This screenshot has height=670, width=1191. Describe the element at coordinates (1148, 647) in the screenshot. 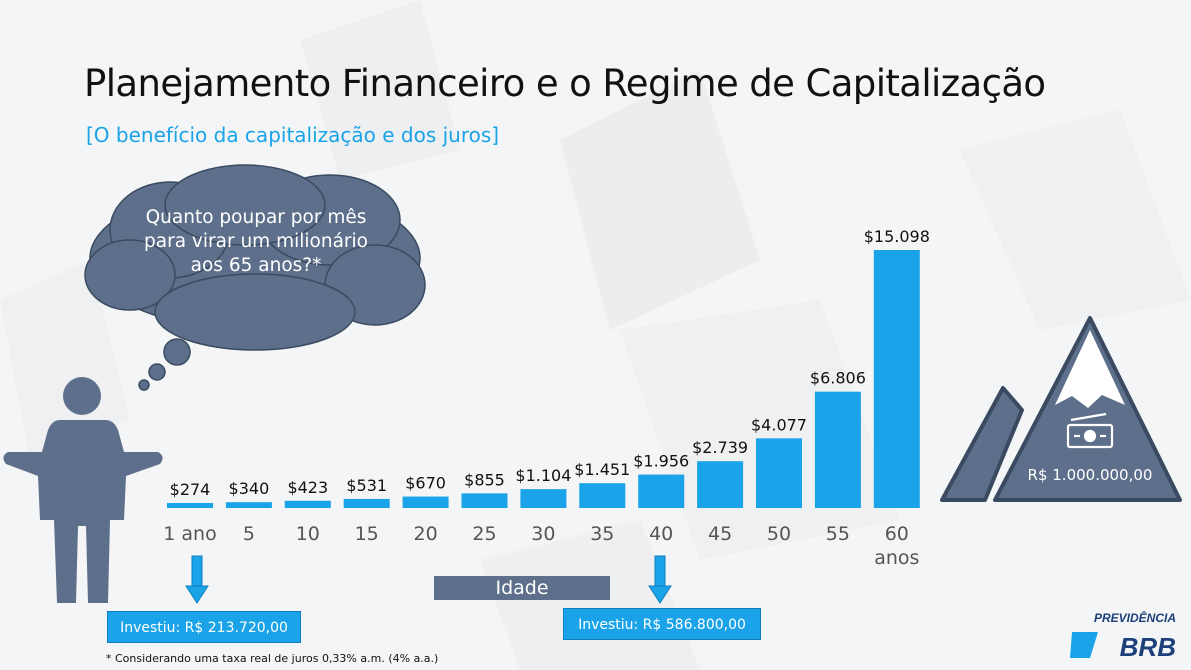

I see `logo-bottom-text: BRB` at that location.